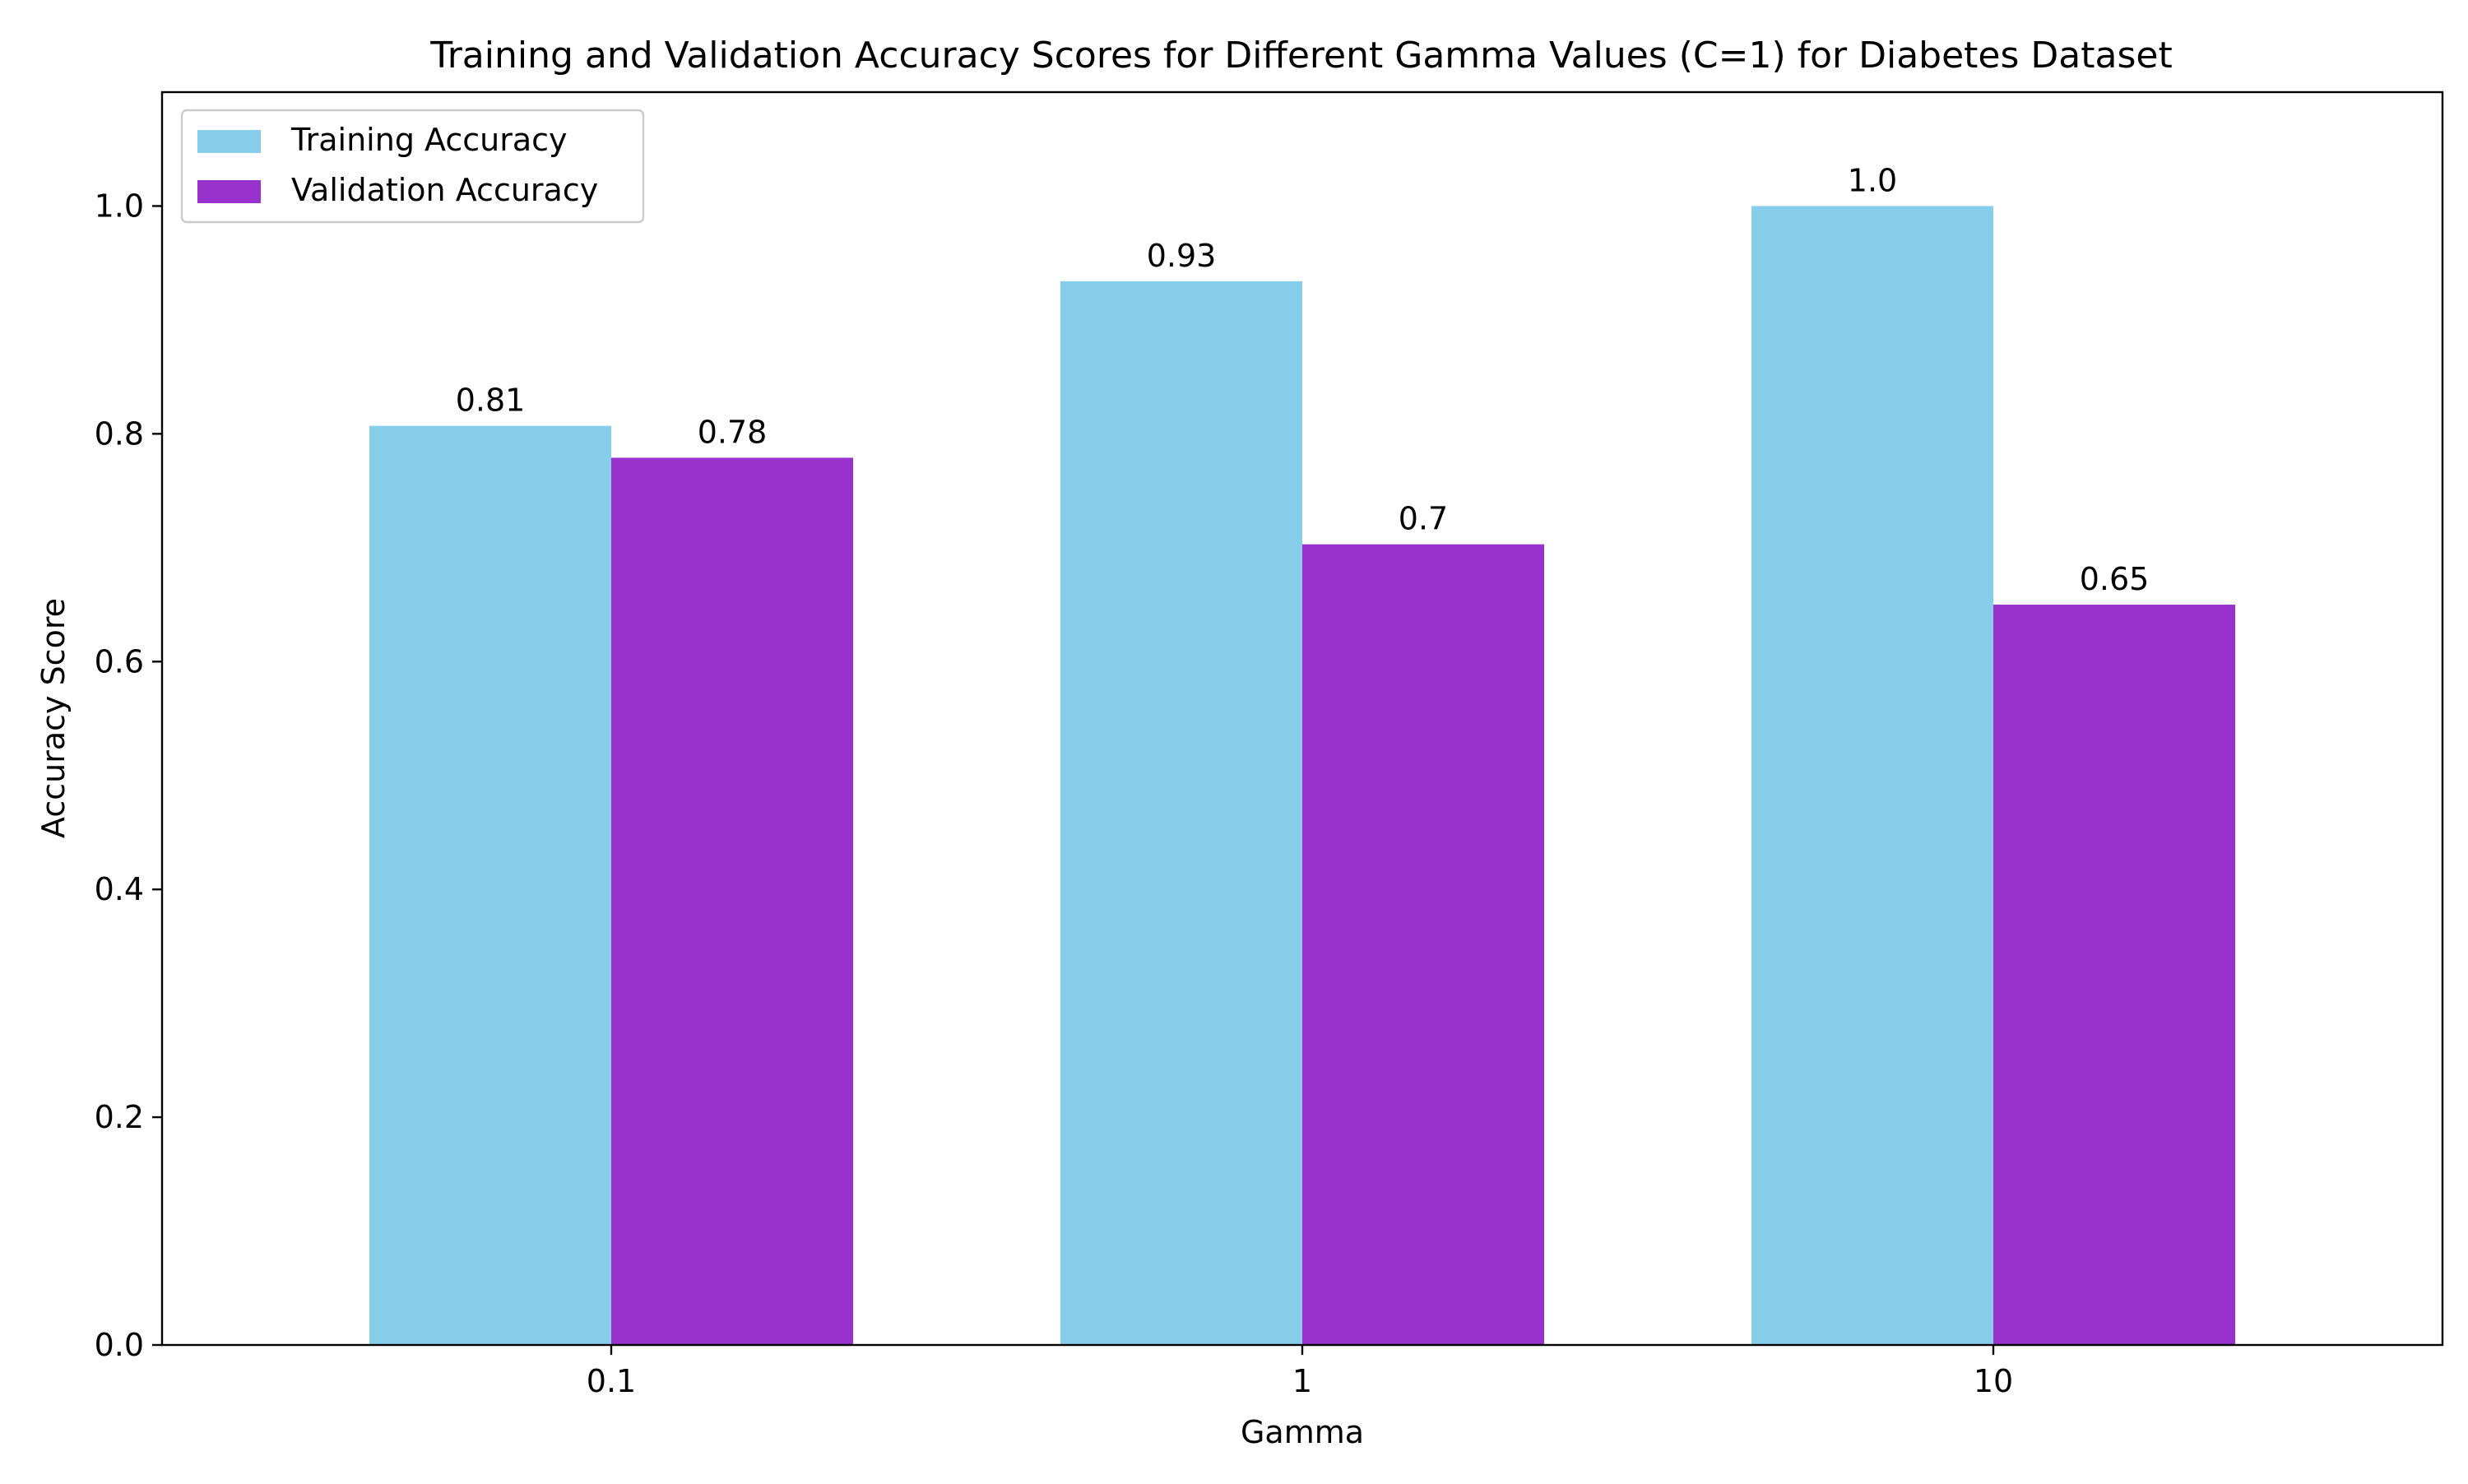 Image resolution: width=2468 pixels, height=1484 pixels. What do you see at coordinates (1182, 256) in the screenshot?
I see `bar-value-label: 0.93` at bounding box center [1182, 256].